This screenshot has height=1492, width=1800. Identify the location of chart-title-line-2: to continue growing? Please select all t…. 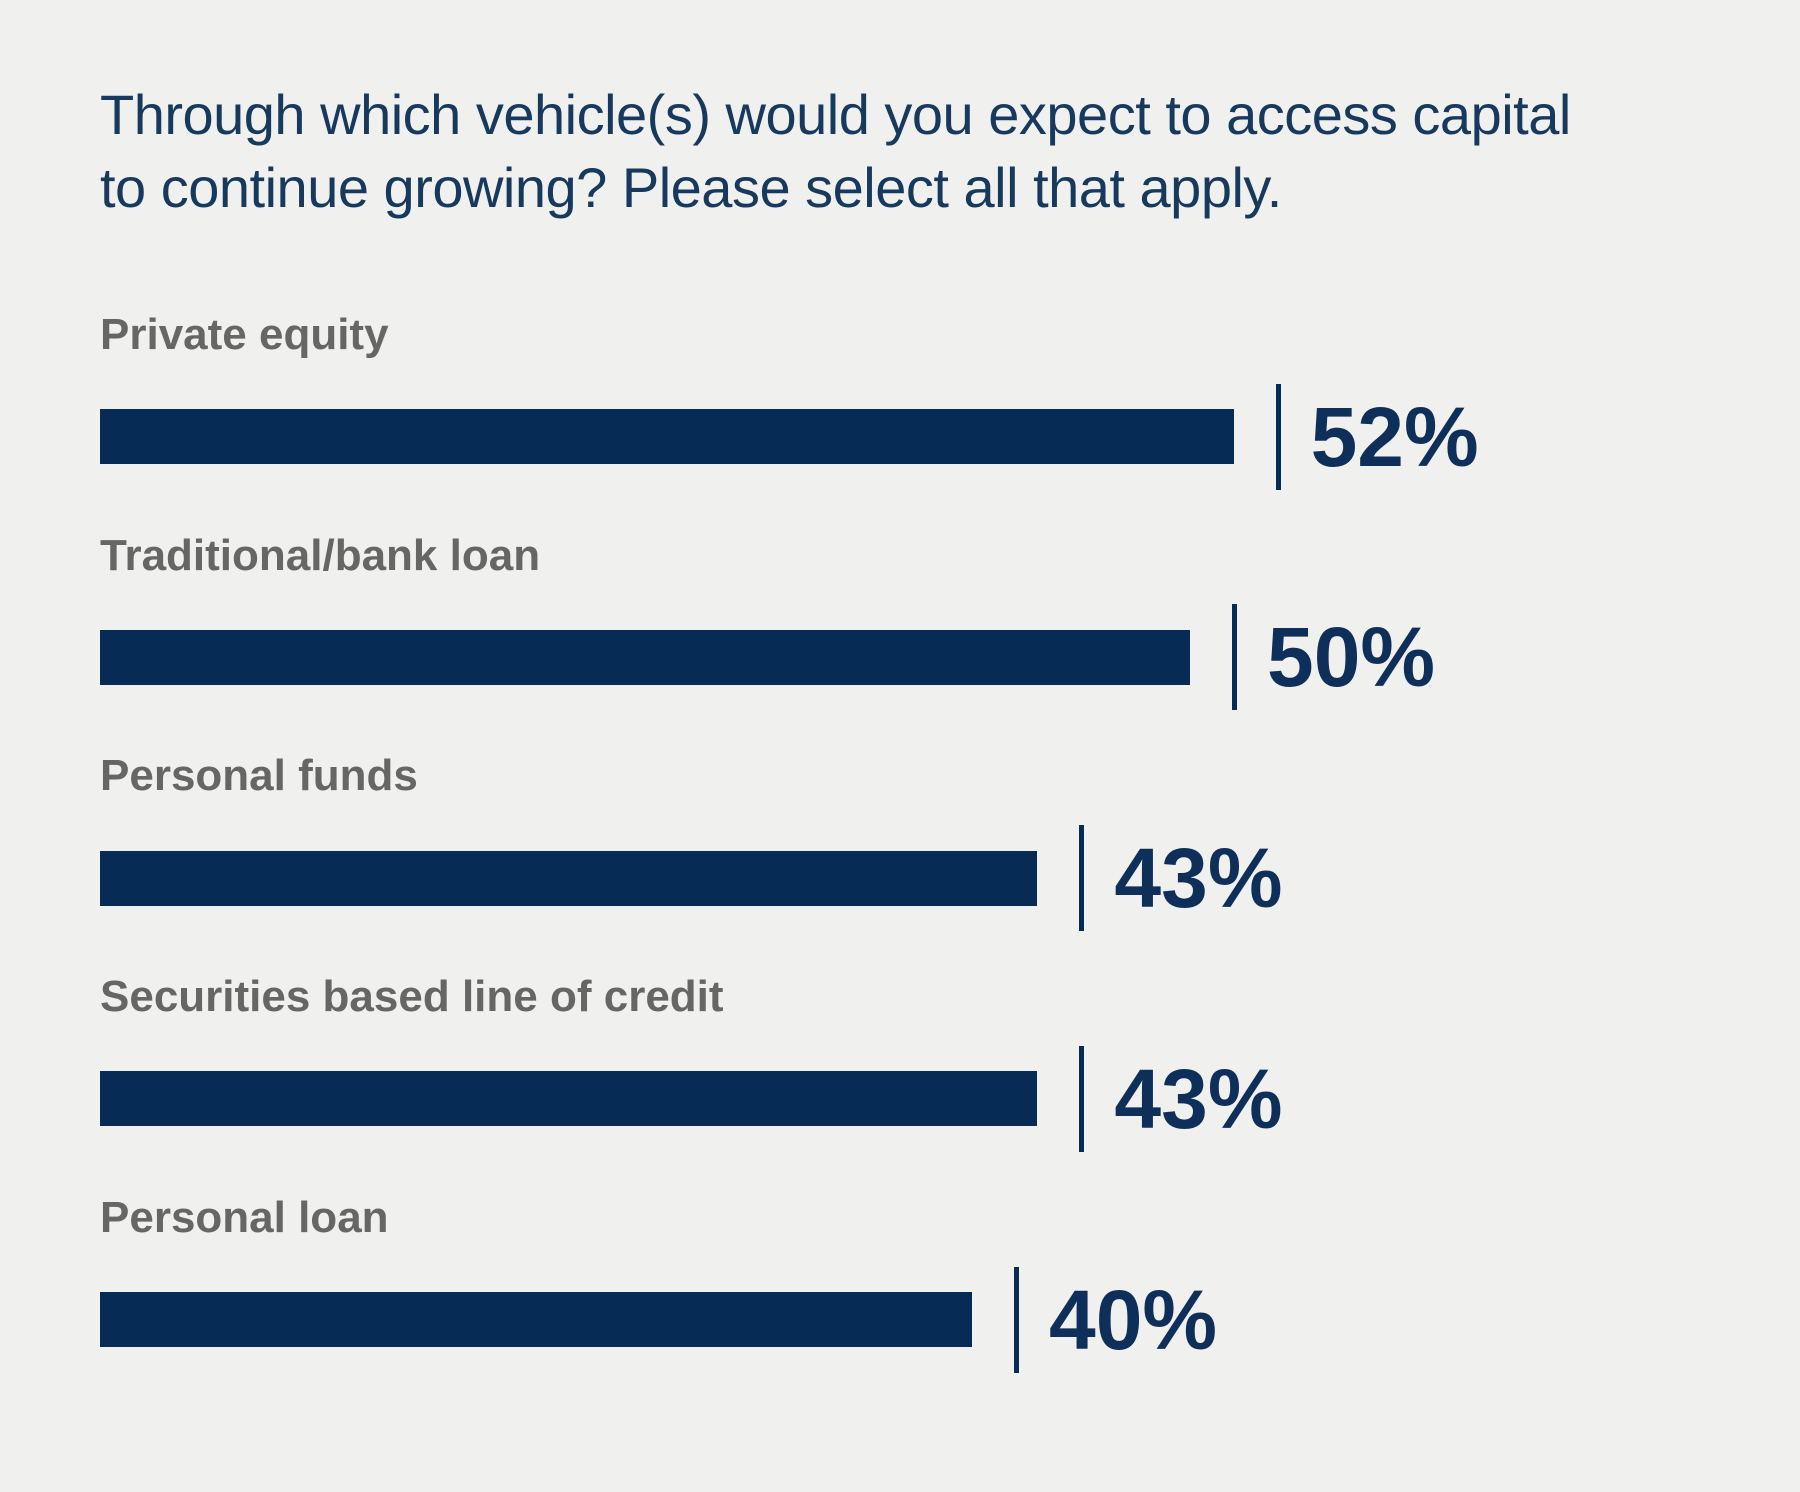
(691, 188).